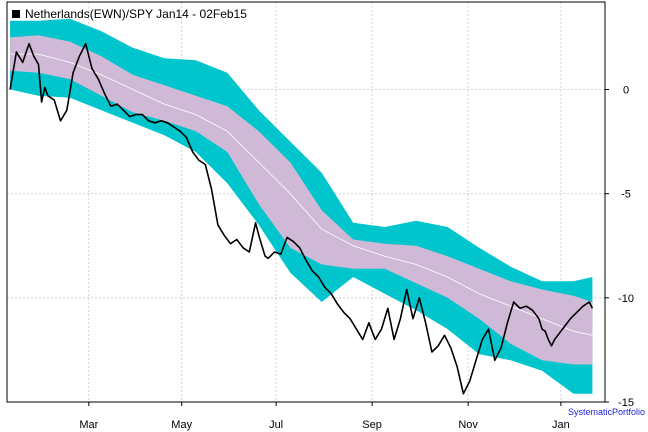 This screenshot has width=648, height=432. Describe the element at coordinates (324, 416) in the screenshot. I see `x-axis: Mar May Jul Sep Nov Jan` at that location.